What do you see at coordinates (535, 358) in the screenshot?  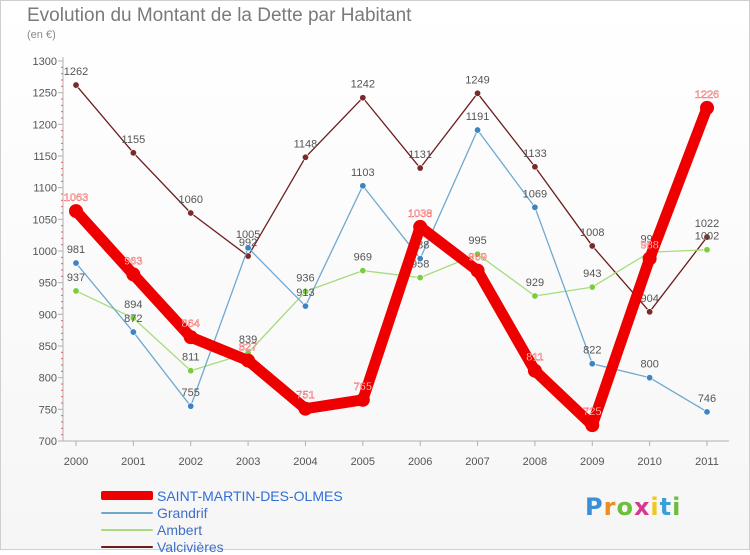 I see `data-label: 811` at bounding box center [535, 358].